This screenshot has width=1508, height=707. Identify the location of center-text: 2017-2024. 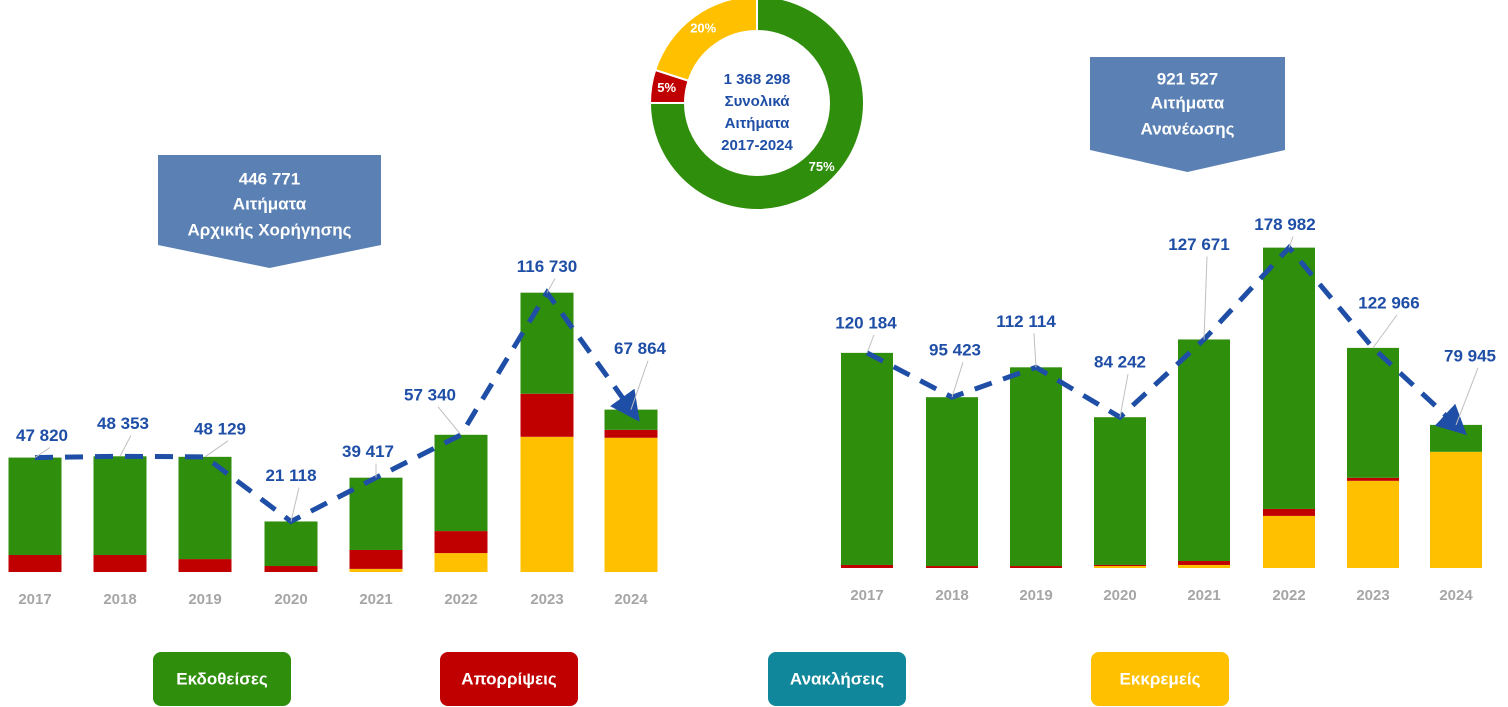
(757, 145).